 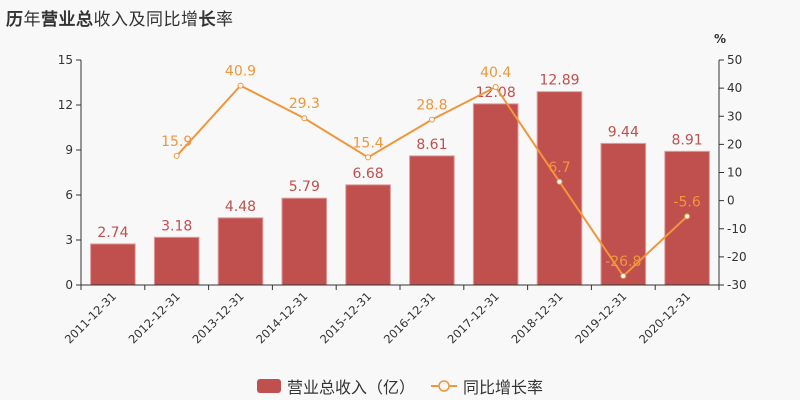 I want to click on right-axis-tick-label: 0, so click(x=731, y=201).